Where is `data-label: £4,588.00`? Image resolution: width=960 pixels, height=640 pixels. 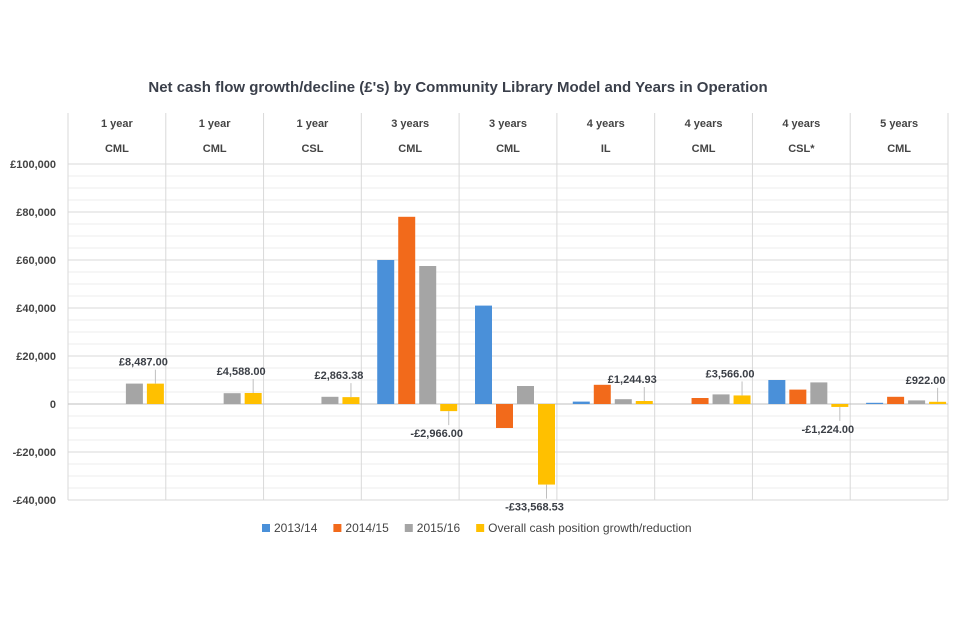
data-label: £4,588.00 is located at coordinates (241, 372).